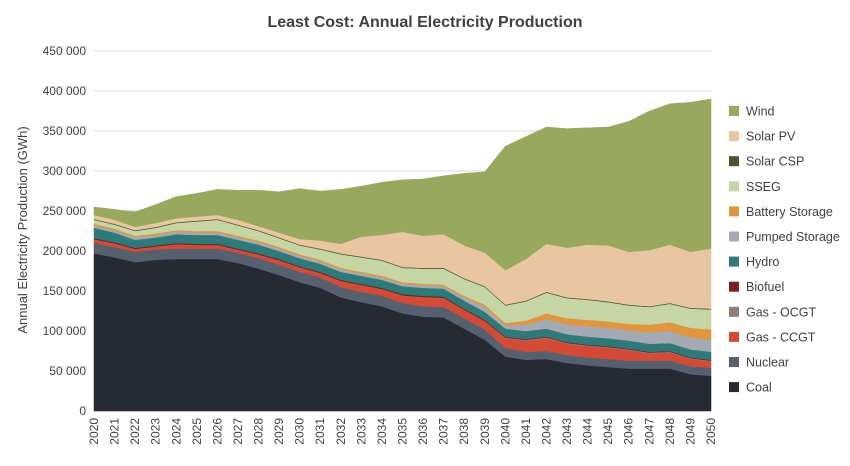 Image resolution: width=850 pixels, height=466 pixels. What do you see at coordinates (505, 431) in the screenshot?
I see `x-tick-label: 2040` at bounding box center [505, 431].